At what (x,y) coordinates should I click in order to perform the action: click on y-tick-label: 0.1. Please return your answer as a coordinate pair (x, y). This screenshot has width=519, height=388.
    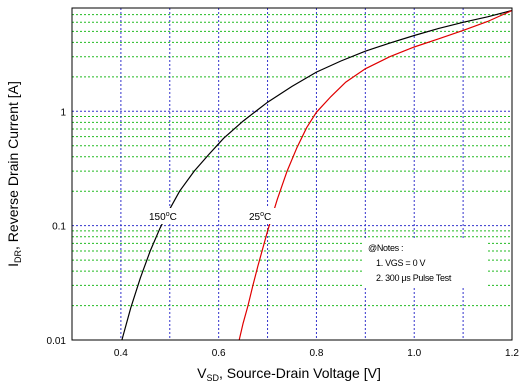
    Looking at the image, I should click on (59, 227).